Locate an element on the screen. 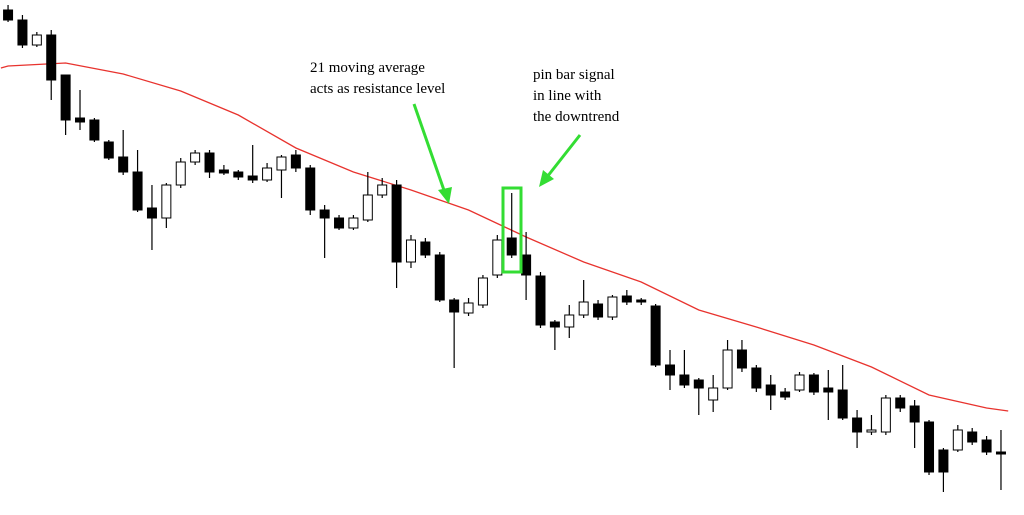 This screenshot has width=1024, height=515. annotation-text: acts as resistance level is located at coordinates (377, 89).